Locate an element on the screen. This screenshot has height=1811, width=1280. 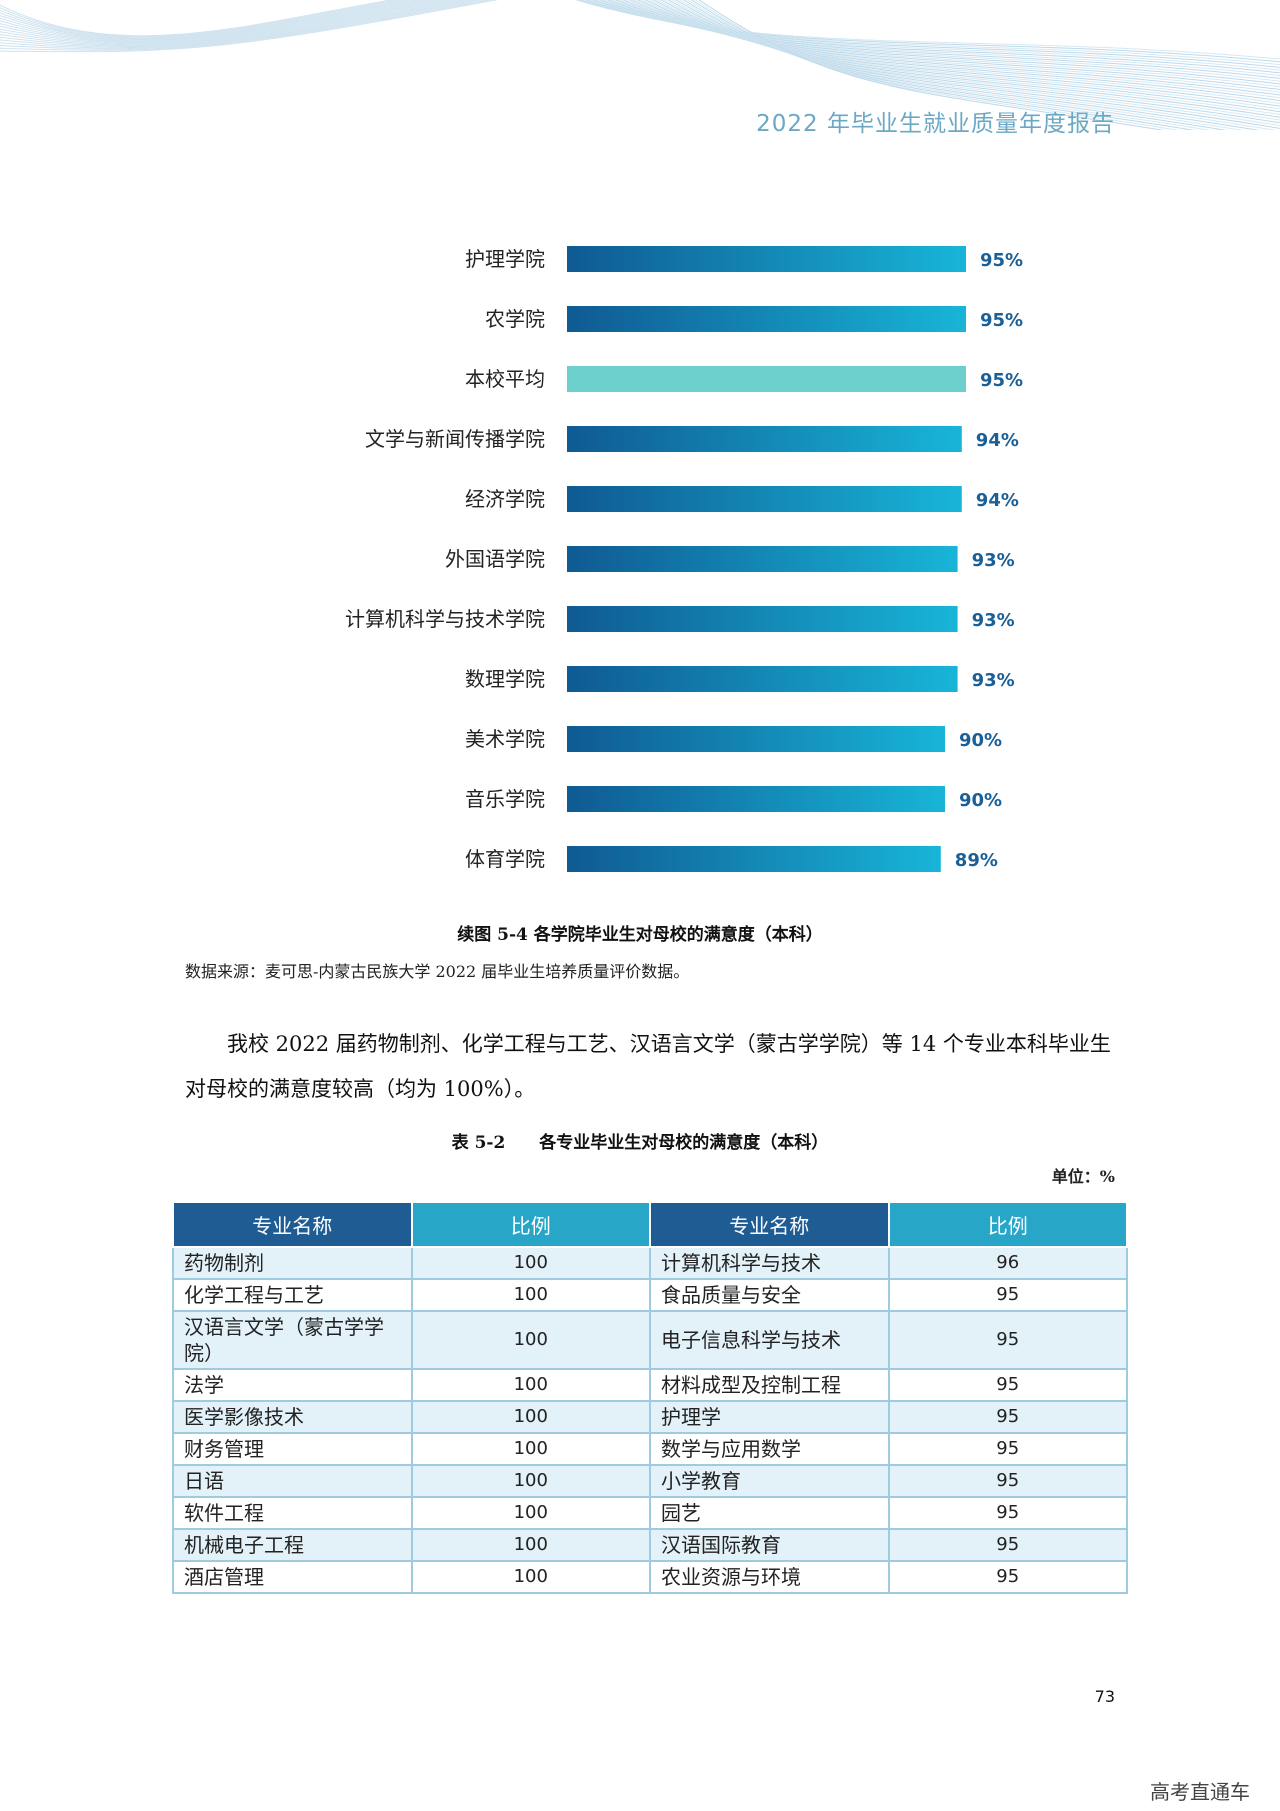
value-label: 94% is located at coordinates (997, 440).